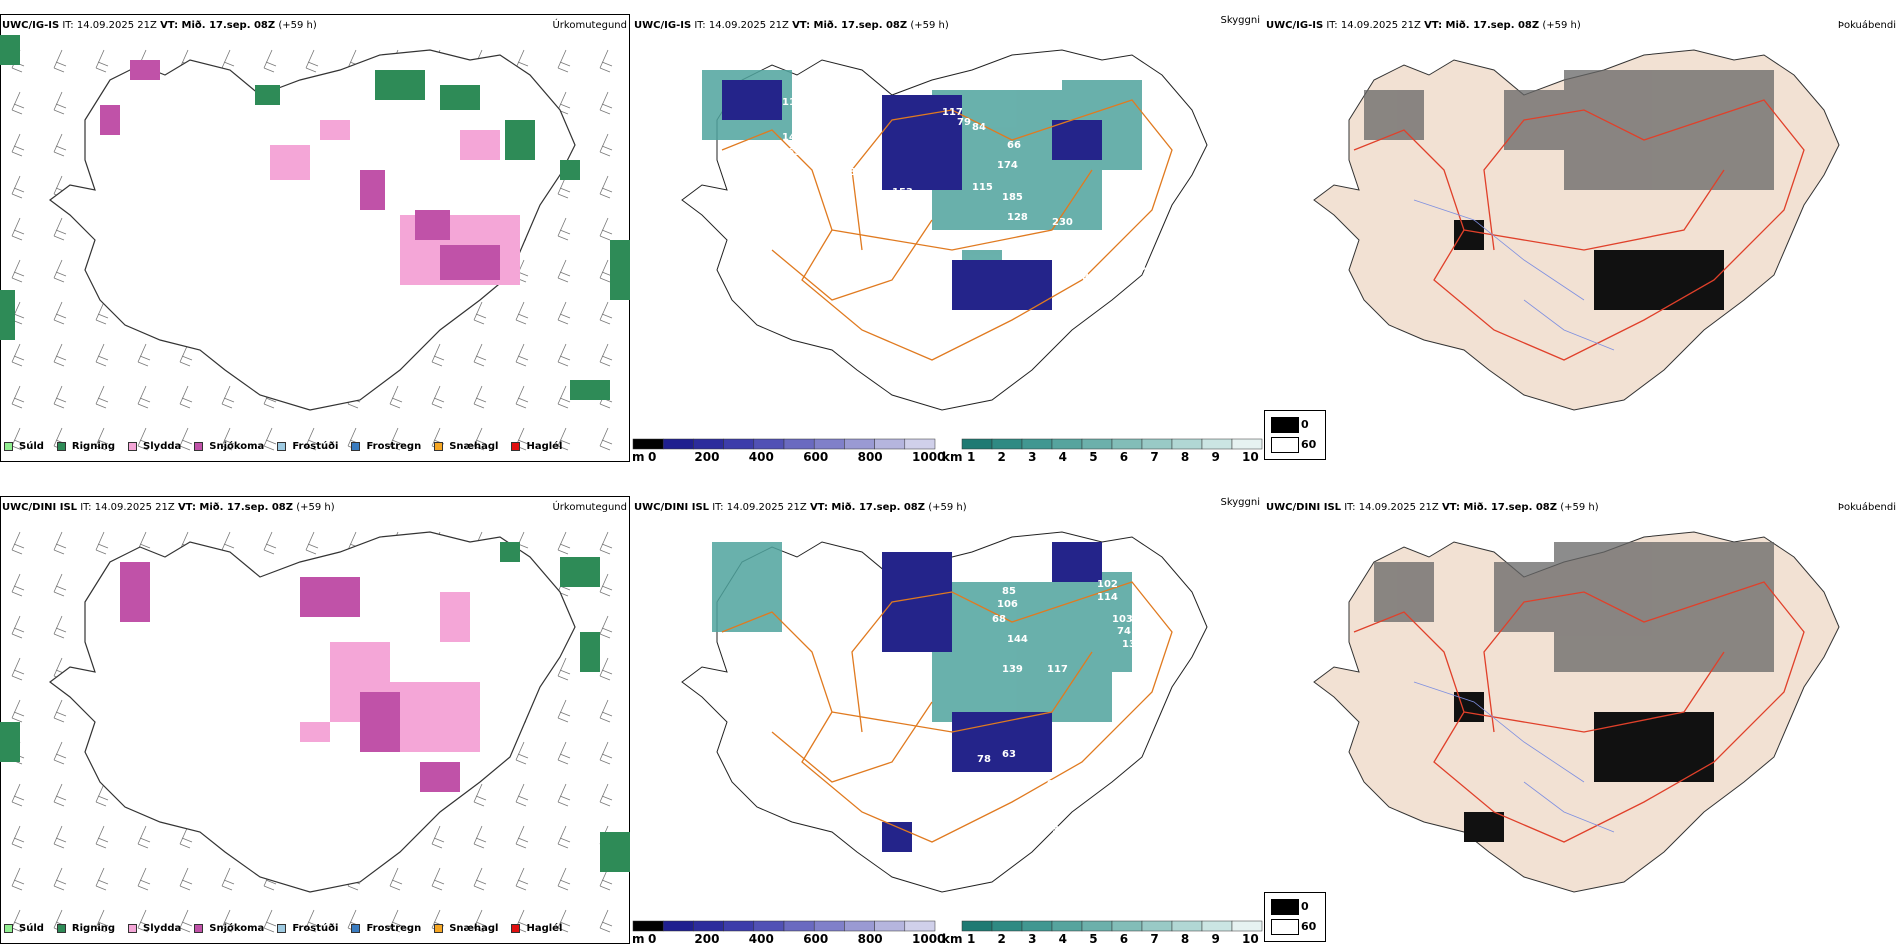  I want to click on visibility-colorbar-tick: 7, so click(1154, 457).